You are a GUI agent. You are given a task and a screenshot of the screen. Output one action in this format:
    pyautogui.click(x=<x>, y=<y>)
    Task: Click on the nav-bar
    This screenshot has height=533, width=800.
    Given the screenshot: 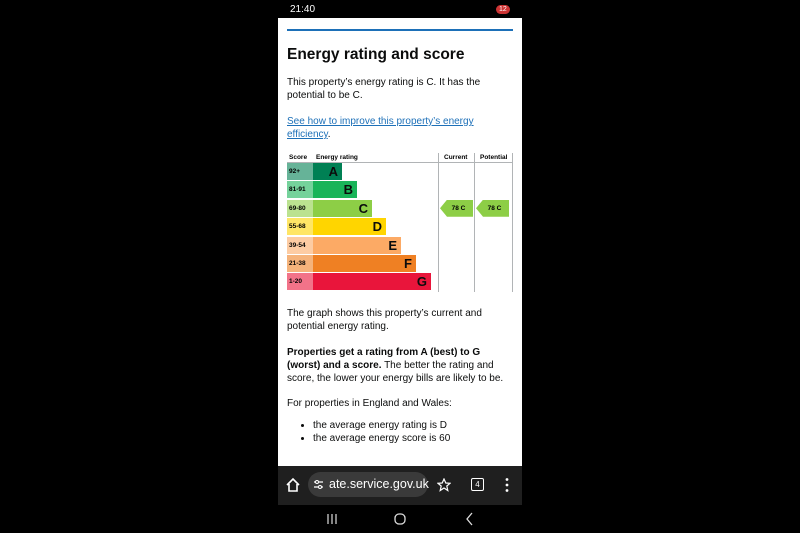 What is the action you would take?
    pyautogui.click(x=400, y=519)
    